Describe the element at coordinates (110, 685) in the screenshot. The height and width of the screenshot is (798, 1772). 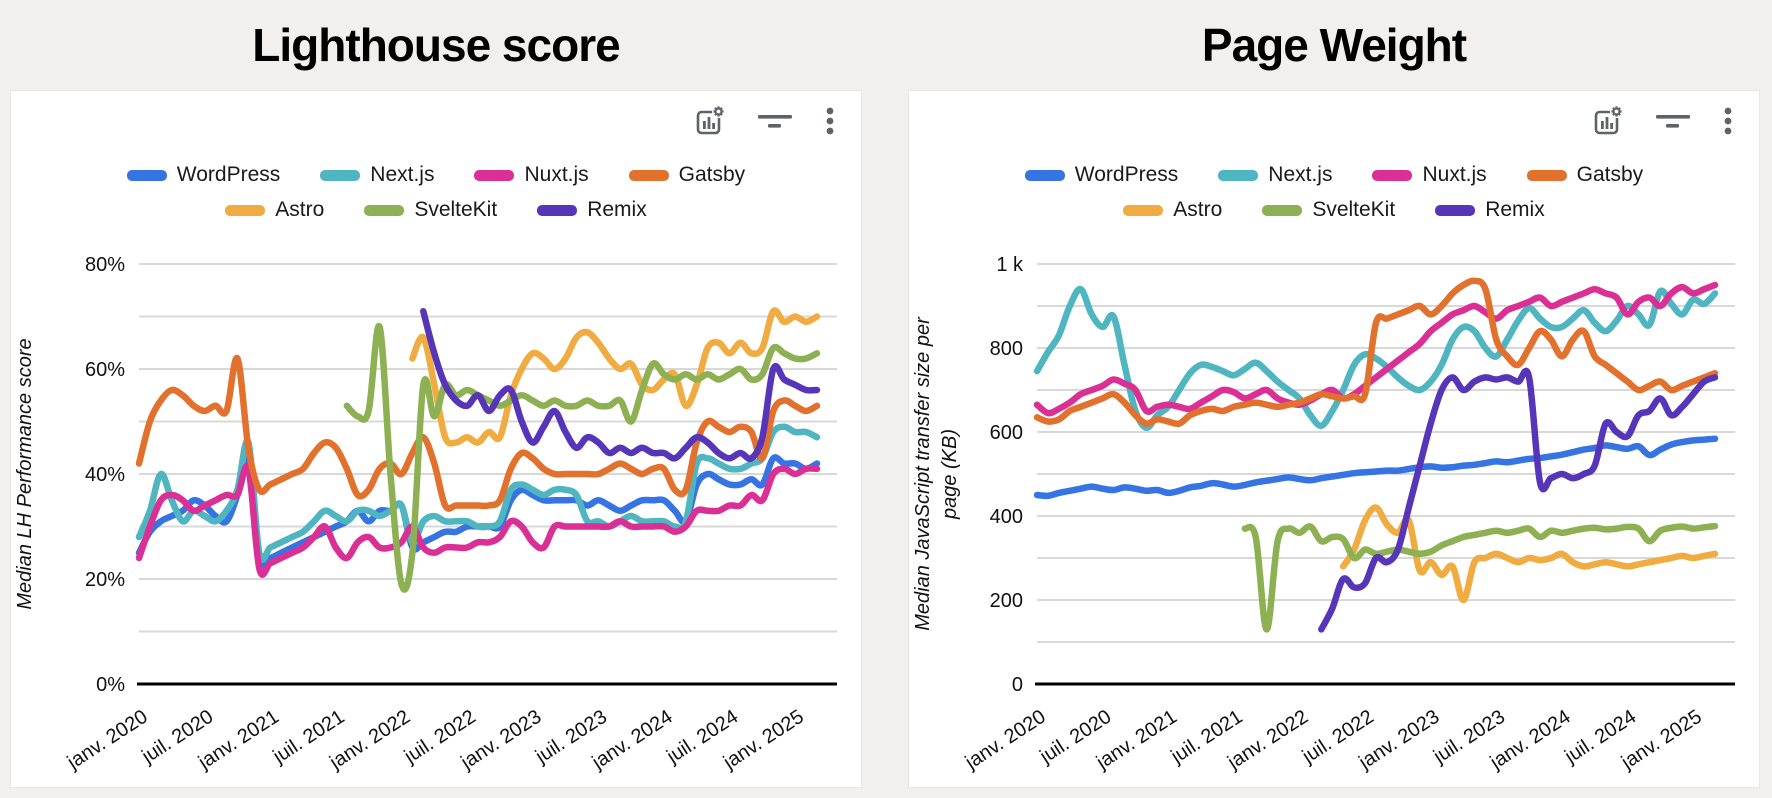
I see `y-tick-label: 0%` at that location.